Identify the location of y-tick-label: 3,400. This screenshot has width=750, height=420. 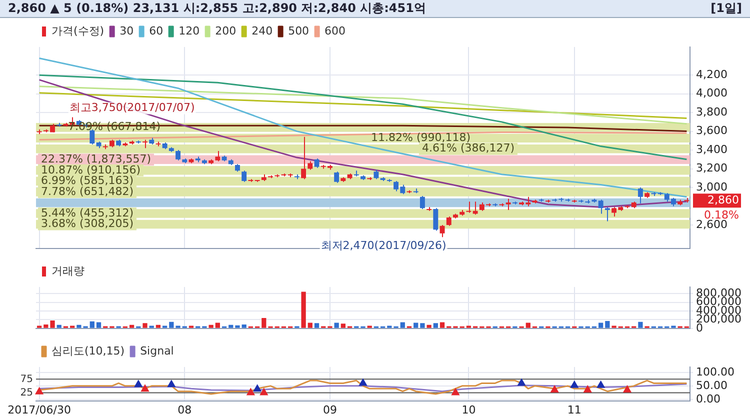
(712, 149).